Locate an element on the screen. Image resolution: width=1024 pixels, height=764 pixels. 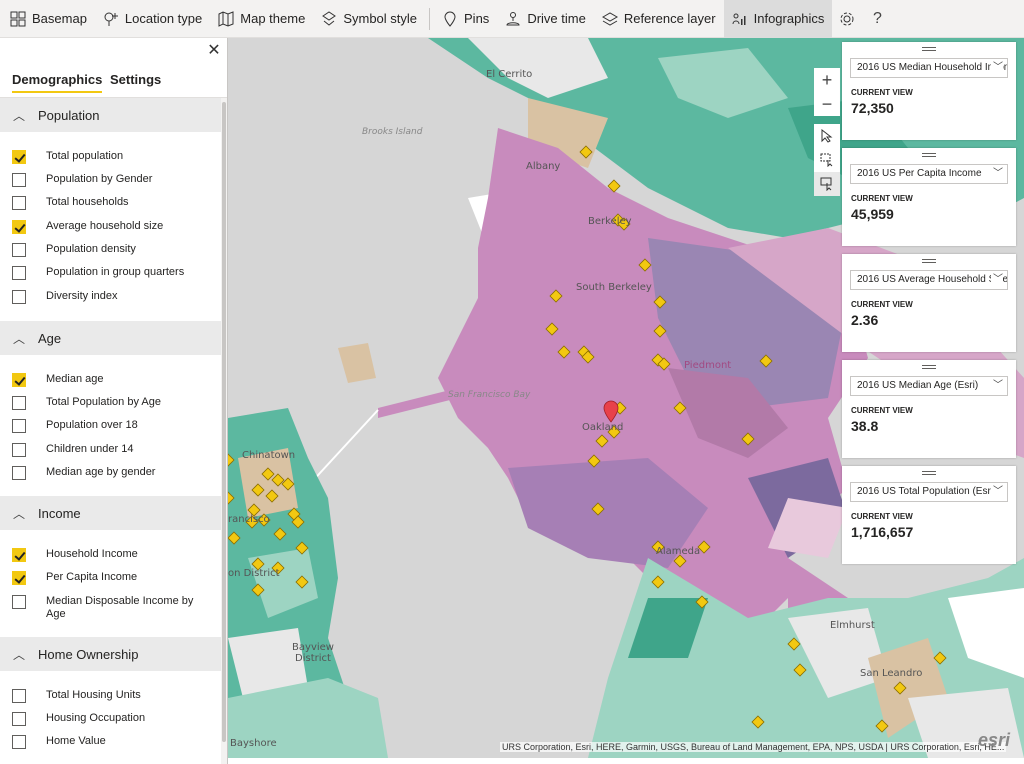
checkbox-item: Total households is located at coordinates (112, 203).